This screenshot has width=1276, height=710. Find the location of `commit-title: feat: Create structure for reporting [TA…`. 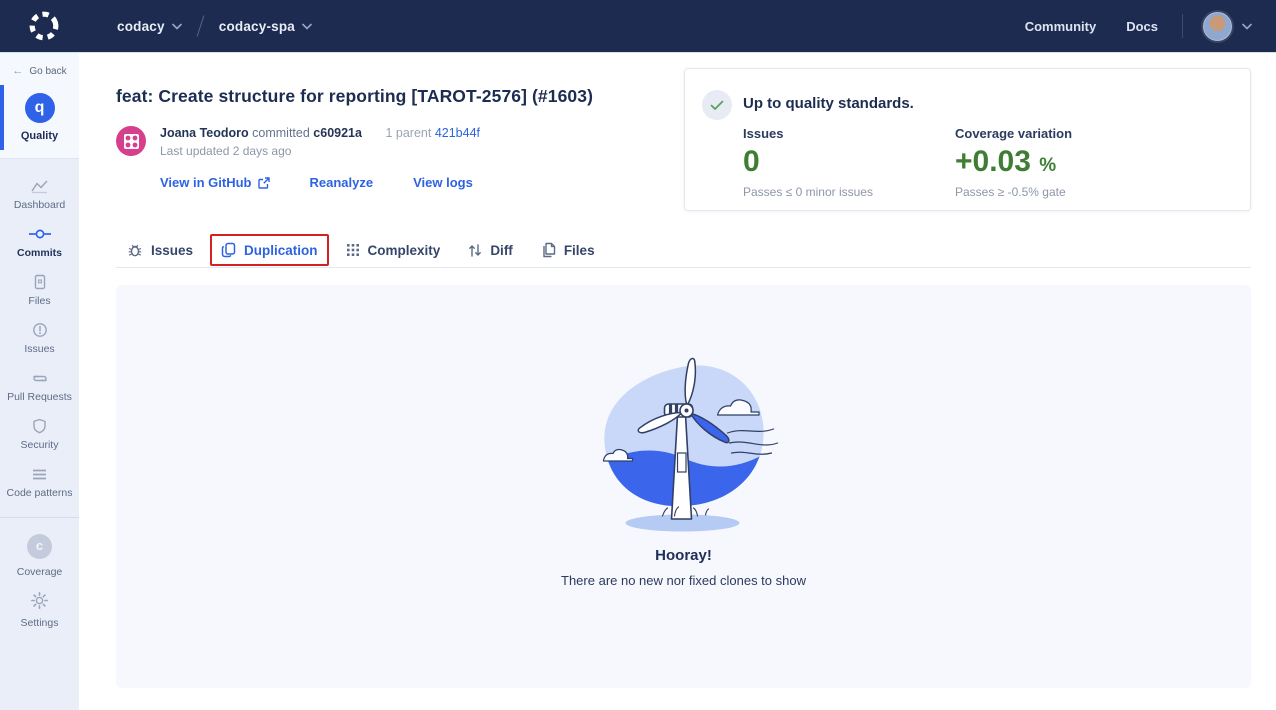

commit-title: feat: Create structure for reporting [TA… is located at coordinates (355, 96).